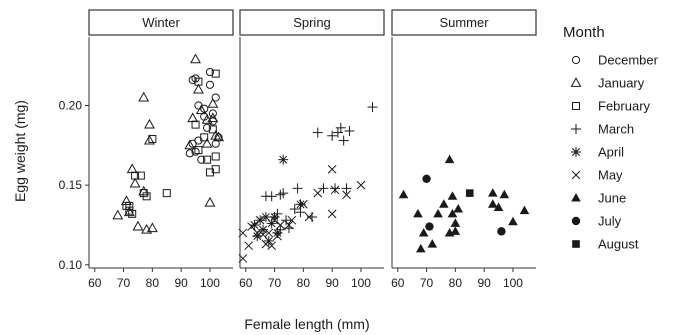  I want to click on point-july, so click(426, 178).